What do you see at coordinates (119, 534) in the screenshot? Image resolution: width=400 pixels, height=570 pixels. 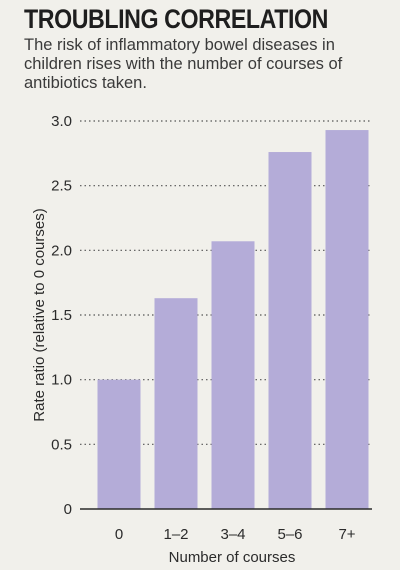 I see `x-tick-label: 0` at bounding box center [119, 534].